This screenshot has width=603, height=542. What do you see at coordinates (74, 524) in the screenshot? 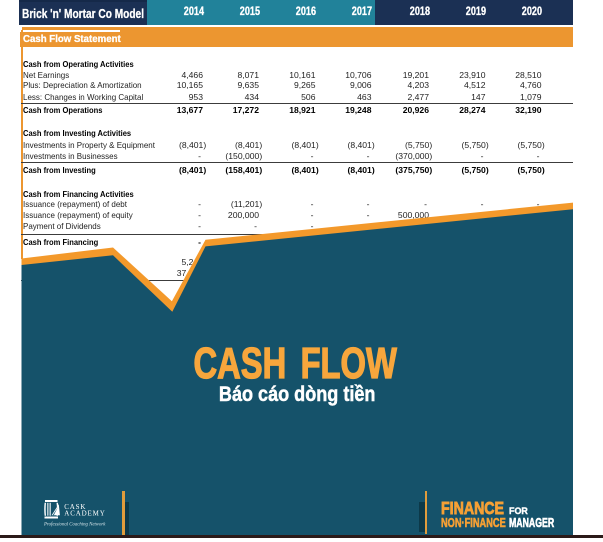
I see `svg-text: Professional Coaching Network` at bounding box center [74, 524].